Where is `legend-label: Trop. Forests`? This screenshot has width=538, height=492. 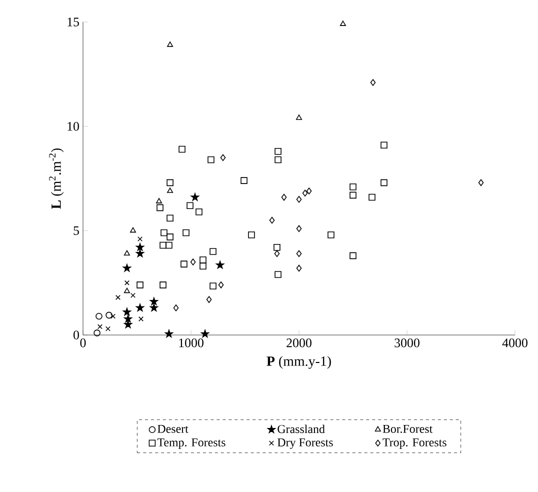
legend-label: Trop. Forests is located at coordinates (414, 443).